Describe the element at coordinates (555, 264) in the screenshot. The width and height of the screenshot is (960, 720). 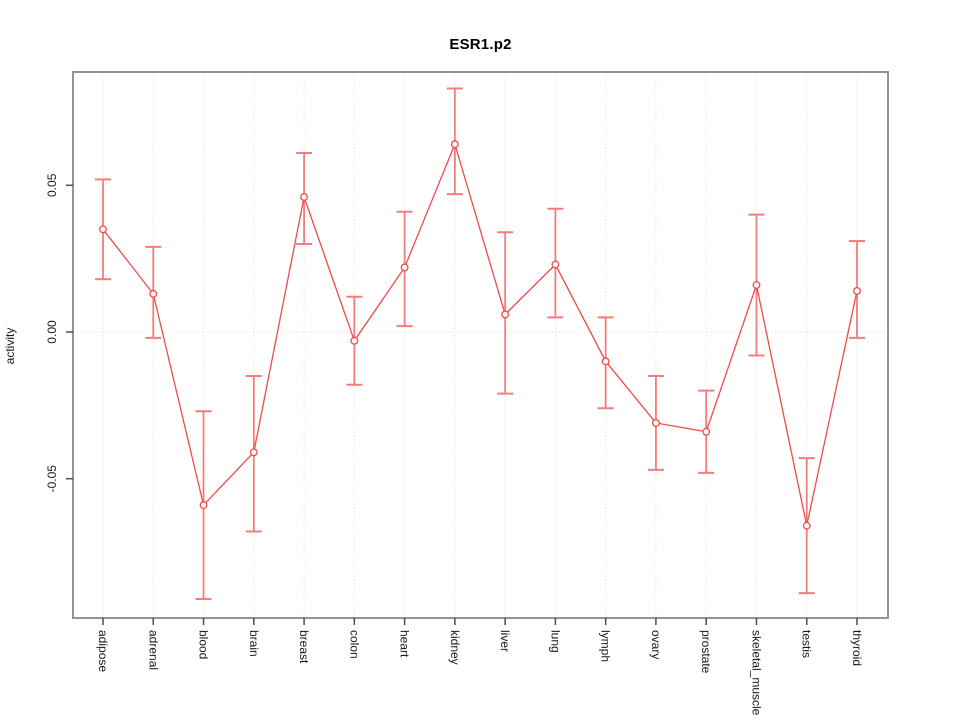
I see `data-point-lung` at that location.